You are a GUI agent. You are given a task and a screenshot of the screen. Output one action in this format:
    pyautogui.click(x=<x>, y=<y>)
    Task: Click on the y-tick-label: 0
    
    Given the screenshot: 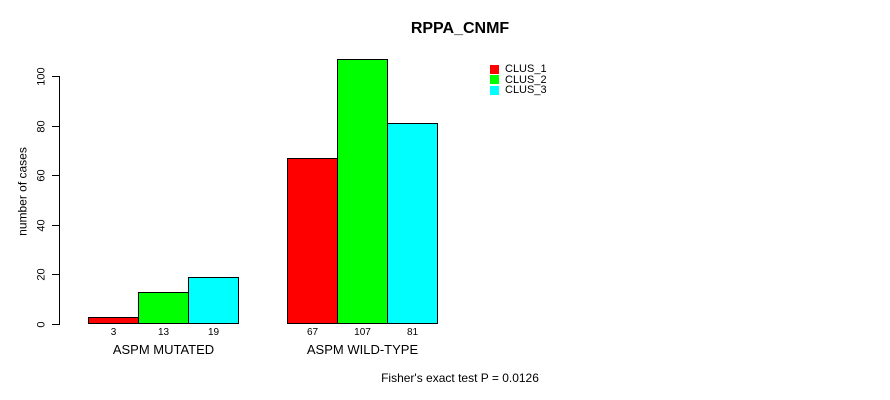 What is the action you would take?
    pyautogui.click(x=41, y=324)
    